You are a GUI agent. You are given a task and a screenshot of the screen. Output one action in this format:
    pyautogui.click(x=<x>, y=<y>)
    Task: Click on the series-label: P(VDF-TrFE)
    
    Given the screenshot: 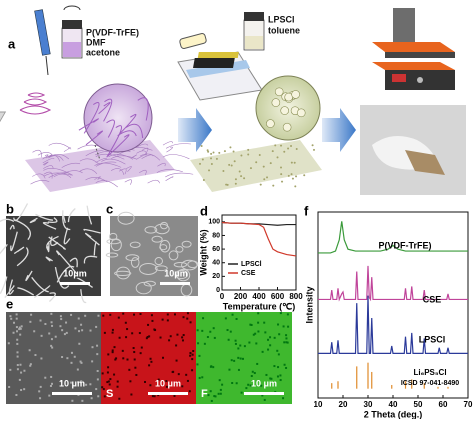 What is the action you would take?
    pyautogui.click(x=405, y=245)
    